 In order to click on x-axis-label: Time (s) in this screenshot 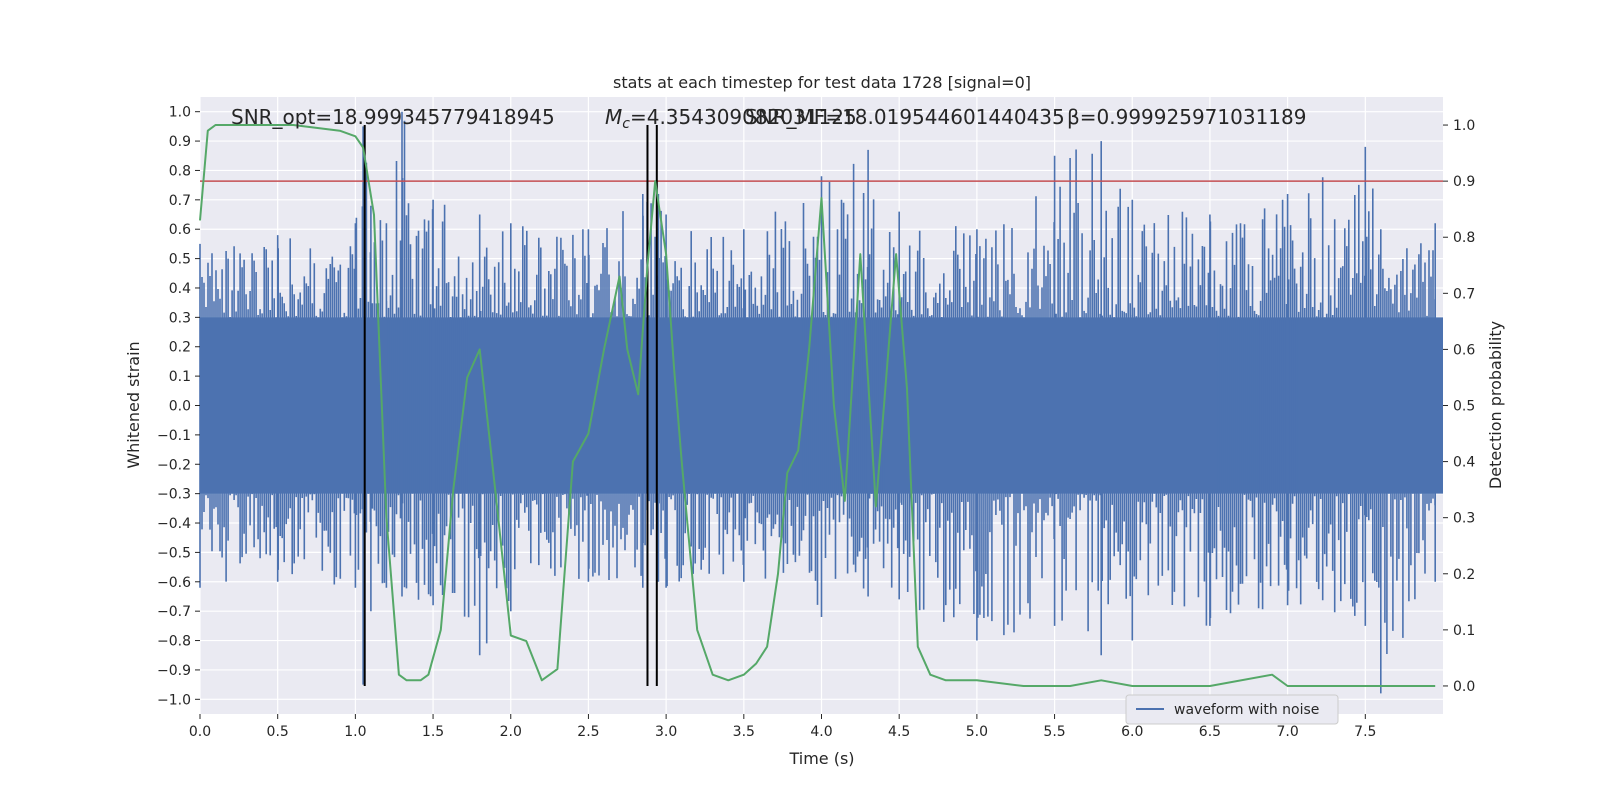, I will do `click(821, 758)`.